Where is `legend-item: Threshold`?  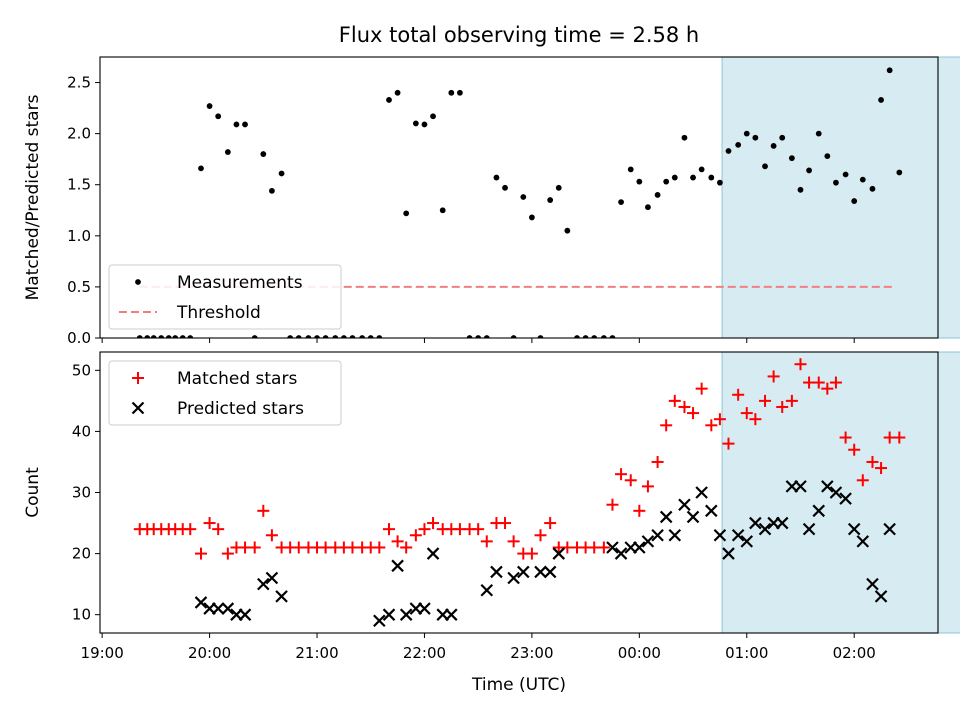
legend-item: Threshold is located at coordinates (190, 313).